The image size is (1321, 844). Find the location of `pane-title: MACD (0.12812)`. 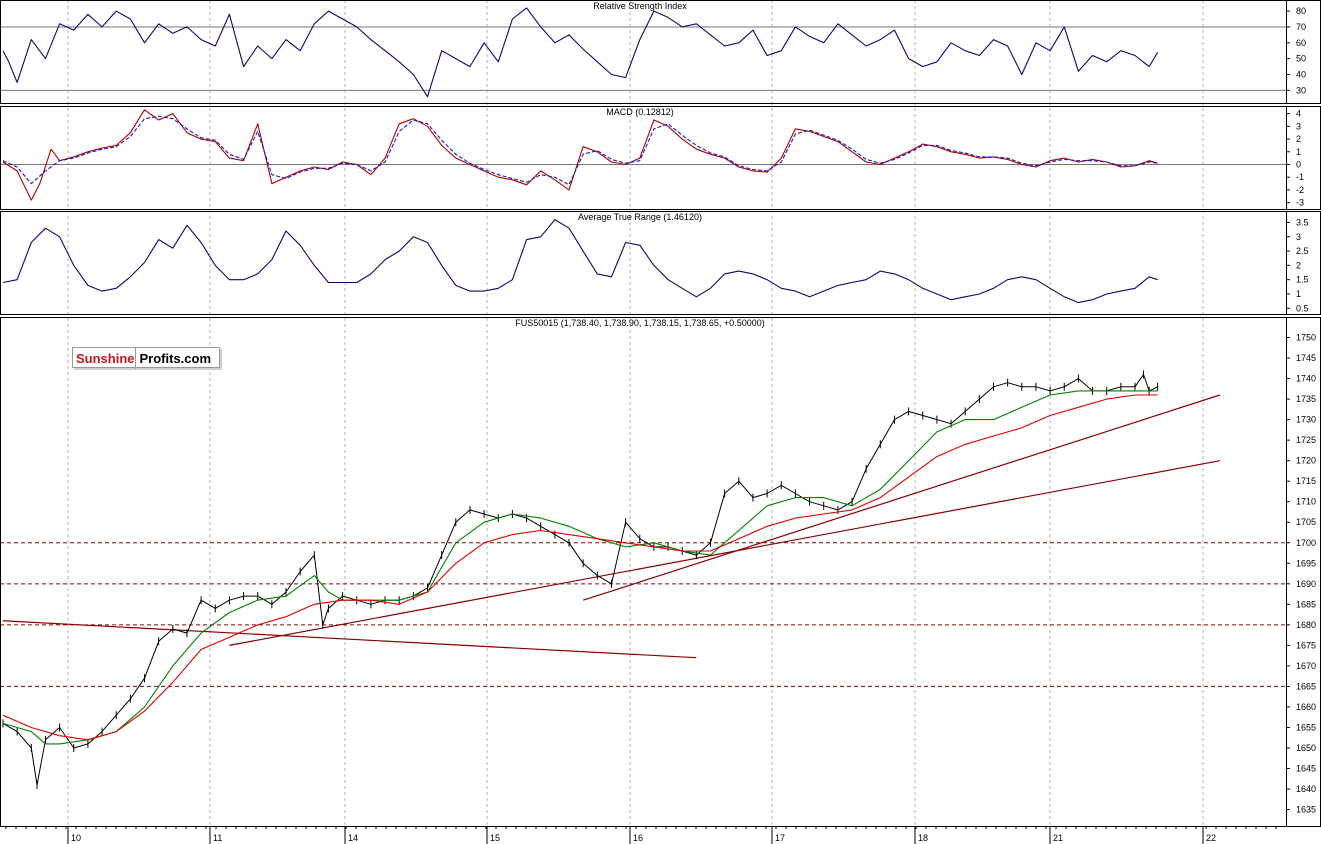

pane-title: MACD (0.12812) is located at coordinates (640, 112).